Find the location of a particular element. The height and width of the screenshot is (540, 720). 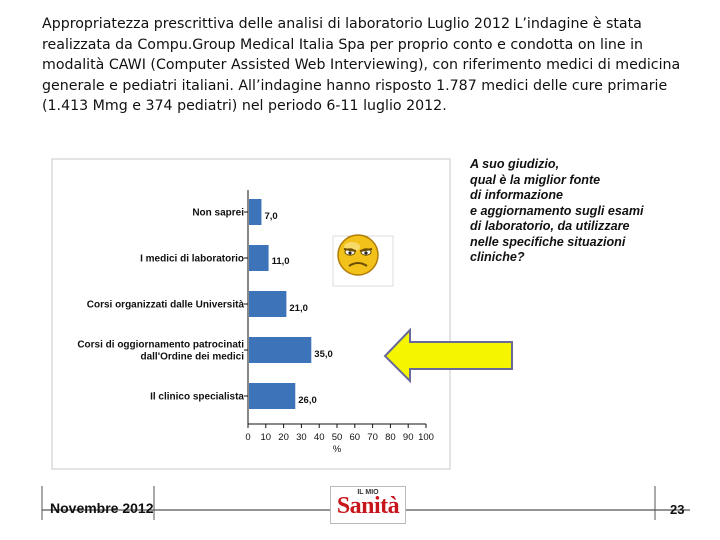

category-label: Non saprei is located at coordinates (218, 213).